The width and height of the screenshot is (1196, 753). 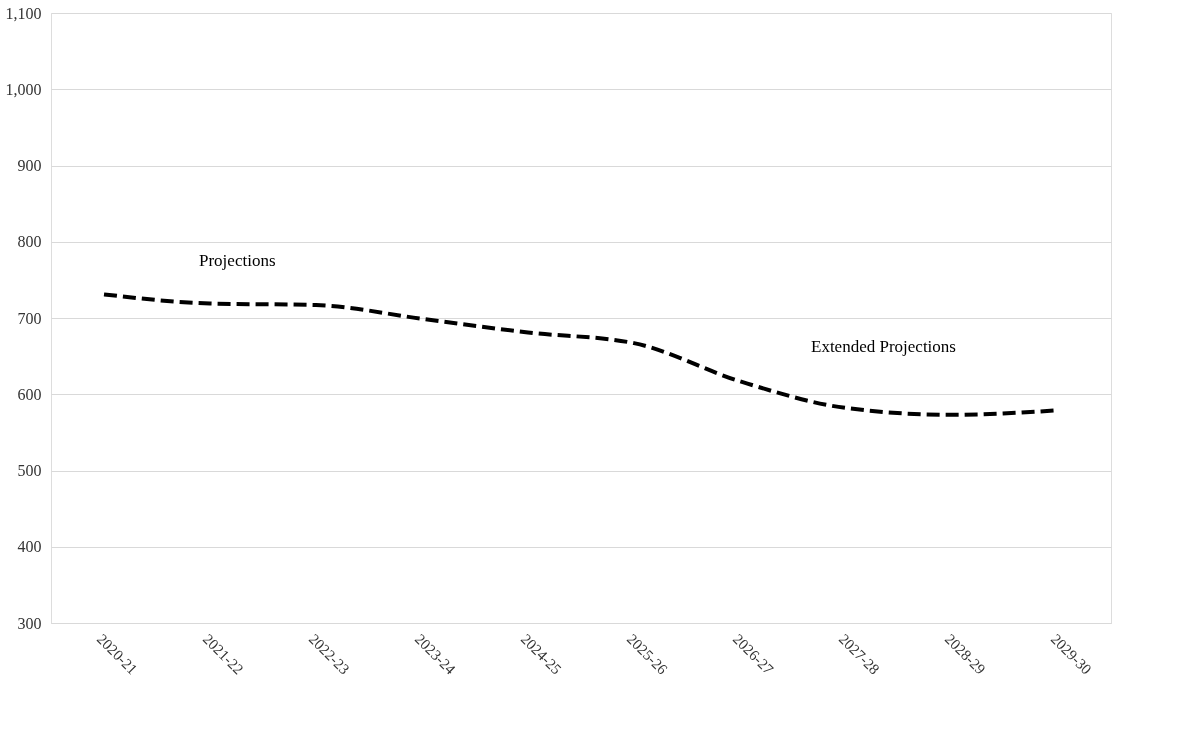 What do you see at coordinates (883, 346) in the screenshot?
I see `annotation: Extended Projections` at bounding box center [883, 346].